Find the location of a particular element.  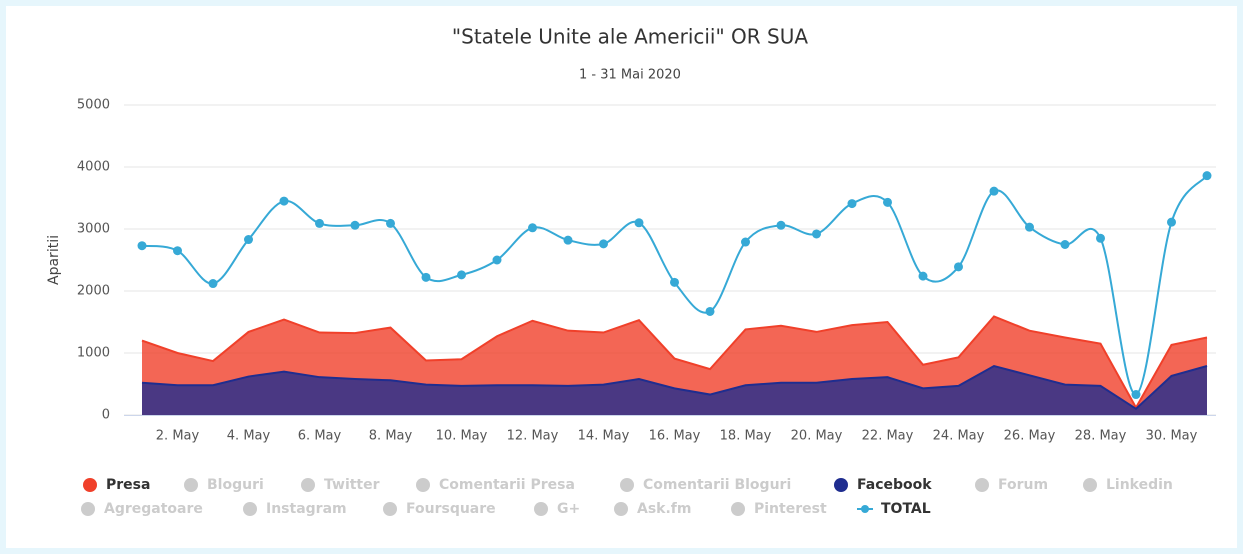

x-tick-label: 6. May is located at coordinates (320, 436).